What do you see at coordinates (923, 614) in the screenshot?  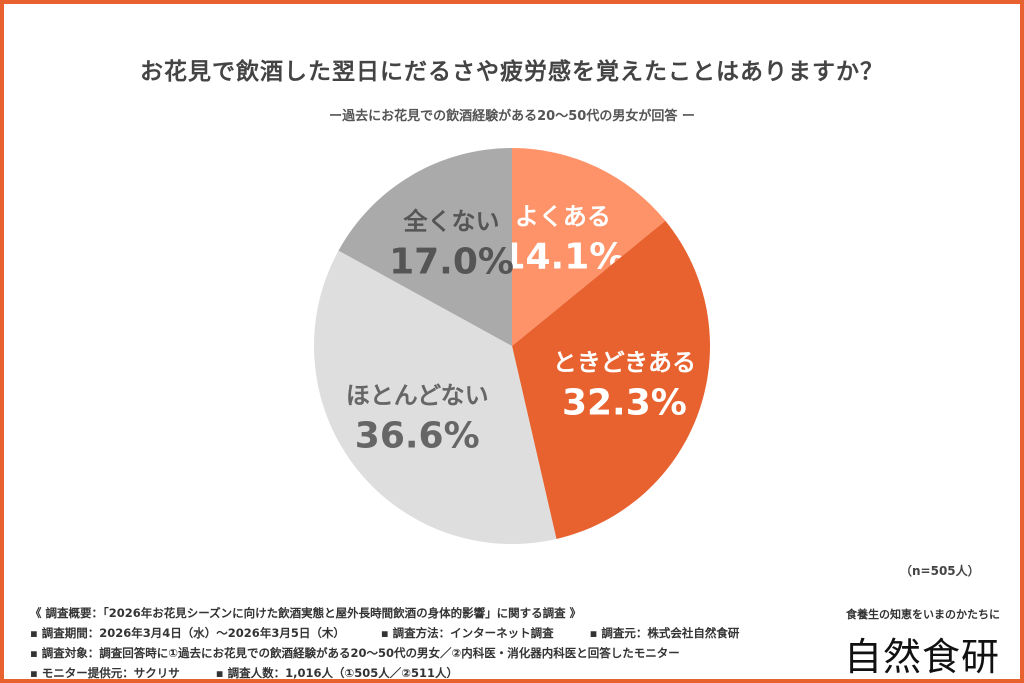 I see `brand-tagline: 食養生の知恵をいまのかたちに` at bounding box center [923, 614].